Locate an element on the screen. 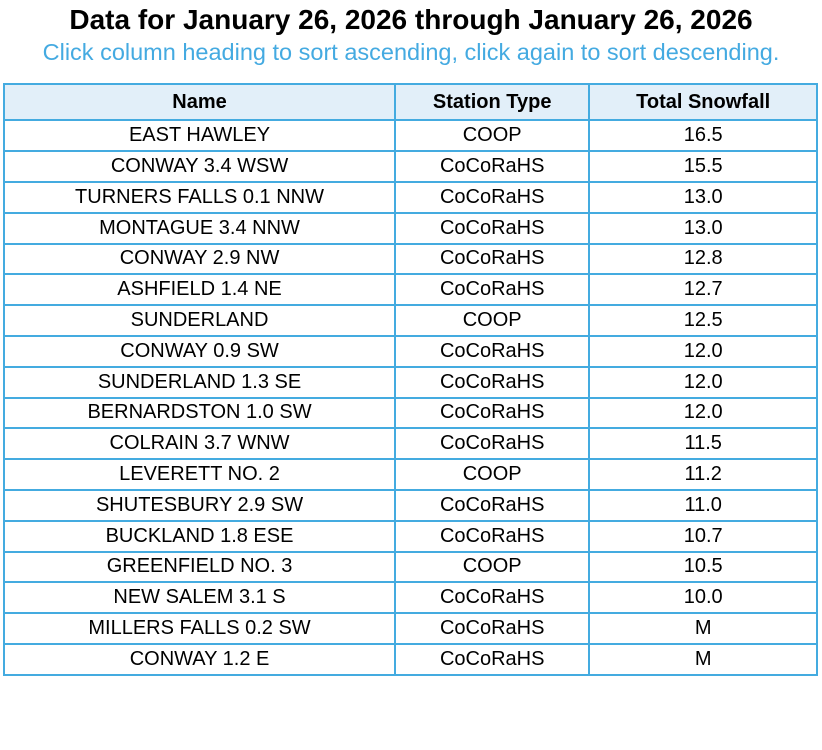 This screenshot has width=822, height=750. cell-total-snowfall: 12.8 is located at coordinates (703, 259).